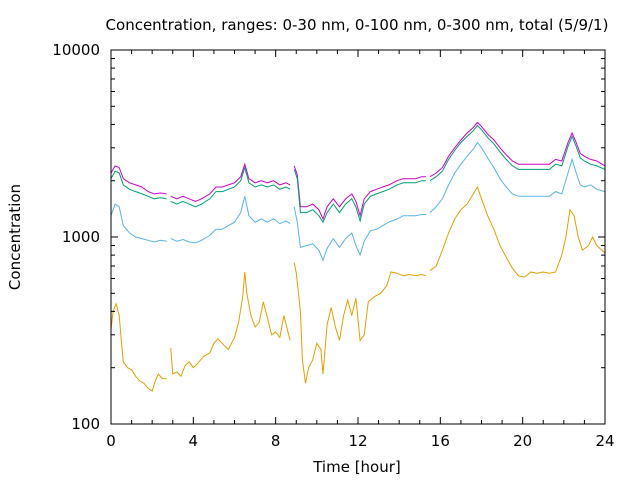 This screenshot has width=640, height=480. I want to click on x-tick-label: 24, so click(604, 441).